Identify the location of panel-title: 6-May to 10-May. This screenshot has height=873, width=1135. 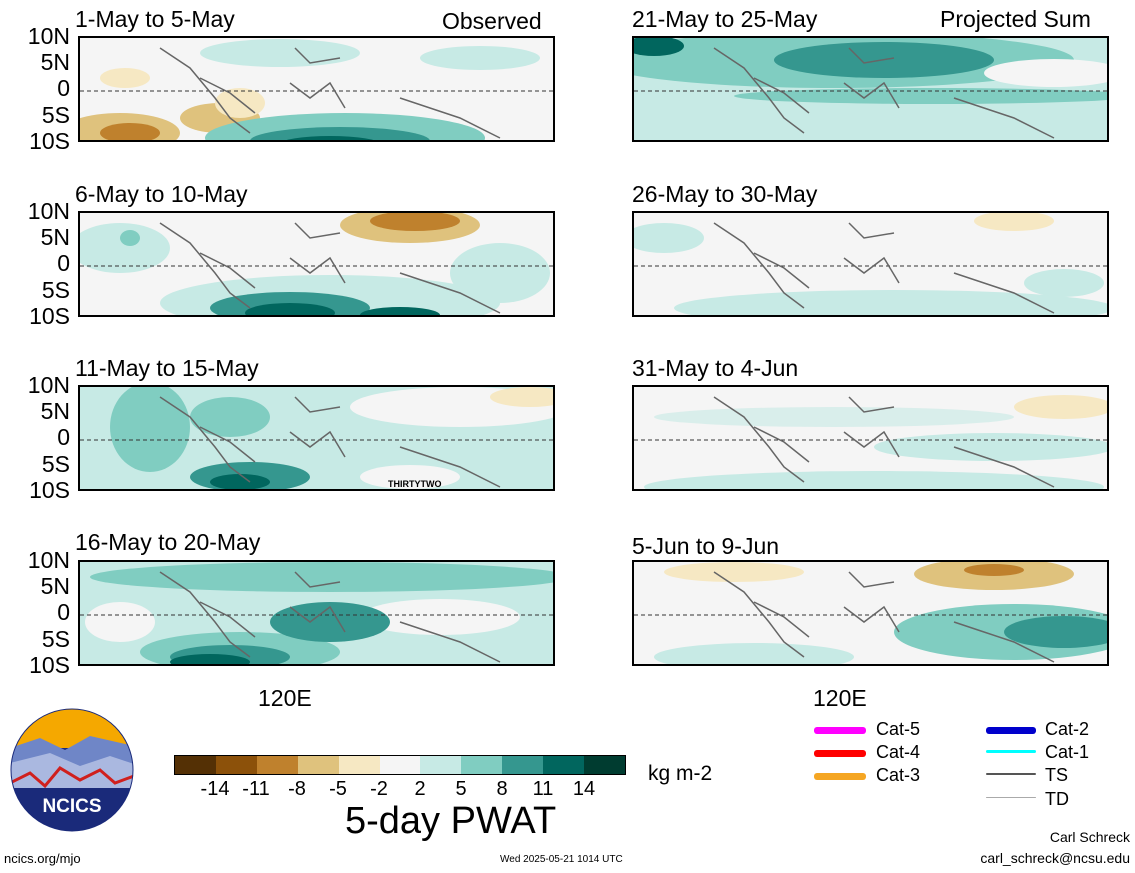
(161, 194).